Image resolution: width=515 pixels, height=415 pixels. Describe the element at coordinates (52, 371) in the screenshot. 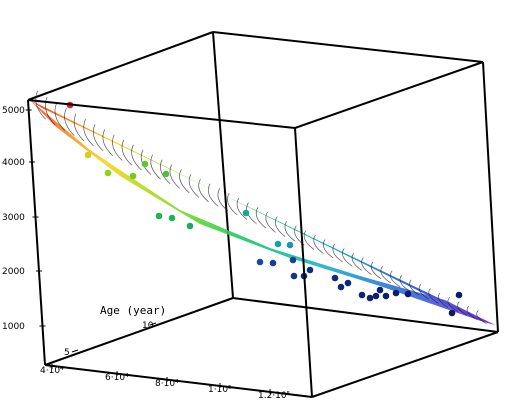

I see `x-tick-label: 4·10⁴` at that location.